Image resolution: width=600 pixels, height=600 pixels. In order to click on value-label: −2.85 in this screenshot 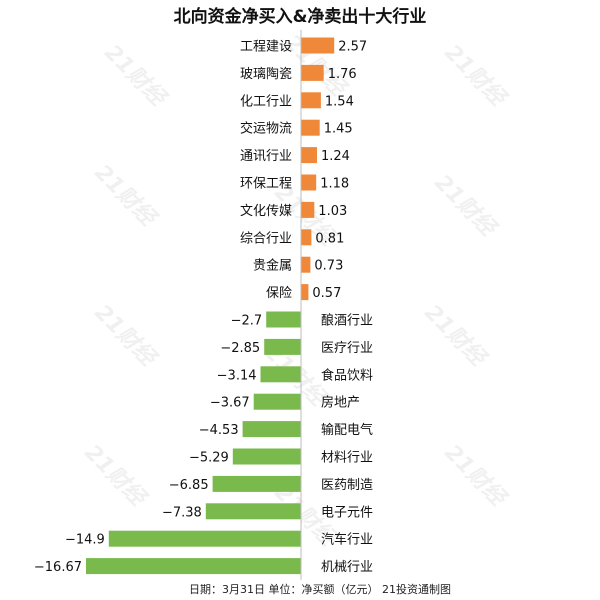, I will do `click(240, 348)`.